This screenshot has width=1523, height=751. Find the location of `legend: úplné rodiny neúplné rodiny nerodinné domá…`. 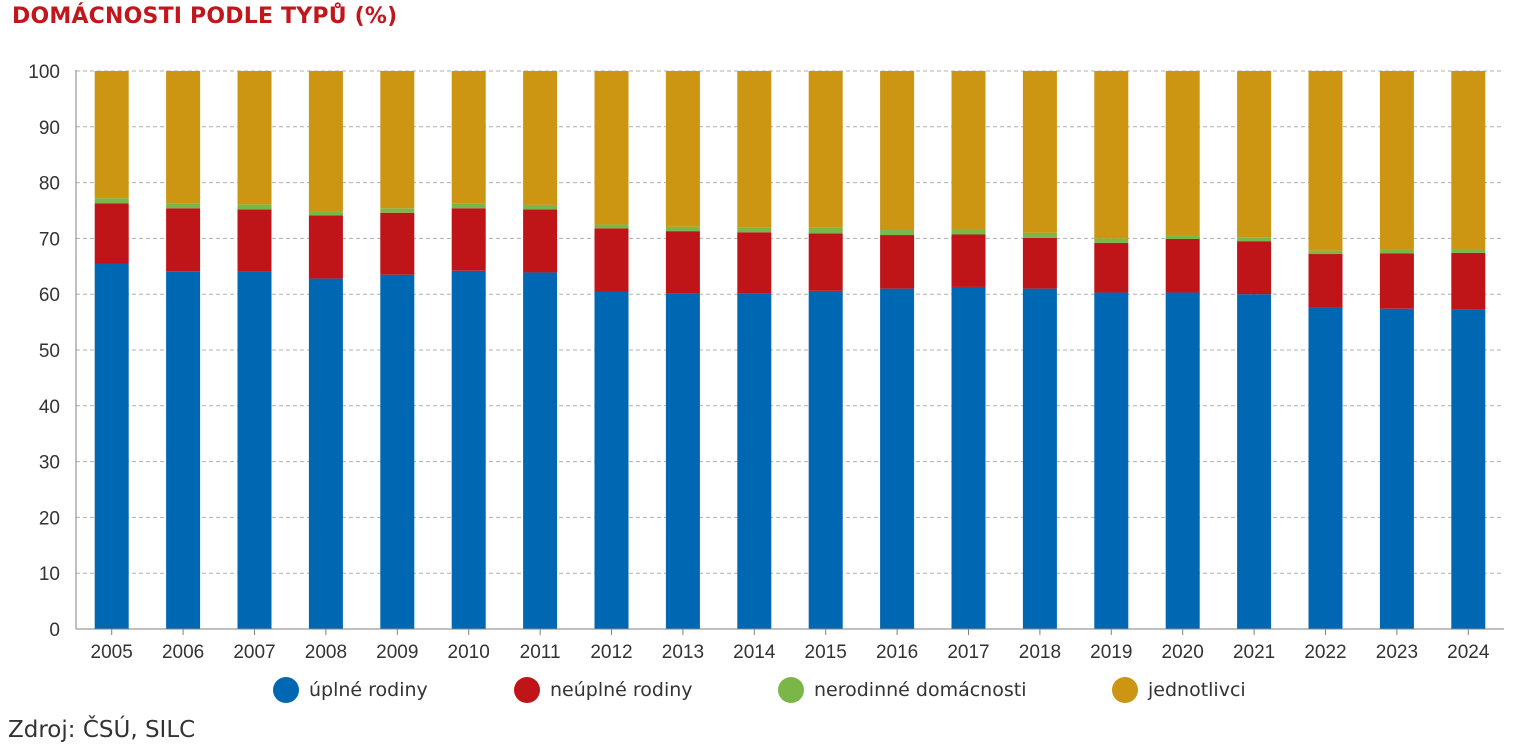

legend: úplné rodiny neúplné rodiny nerodinné domá… is located at coordinates (761, 690).